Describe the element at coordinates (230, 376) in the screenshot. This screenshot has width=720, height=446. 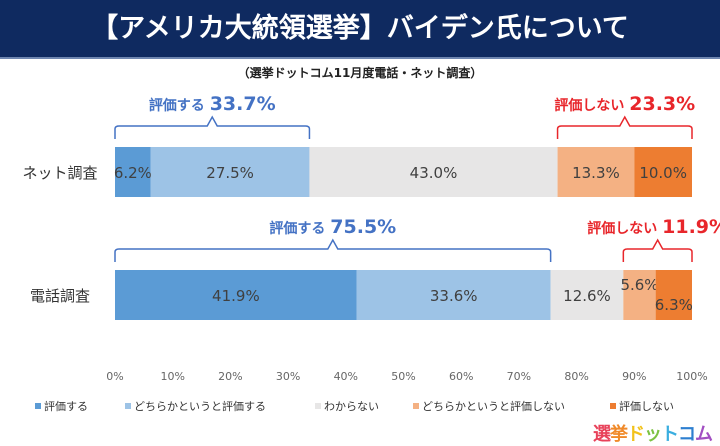
I see `x-tick-label: 20%` at that location.